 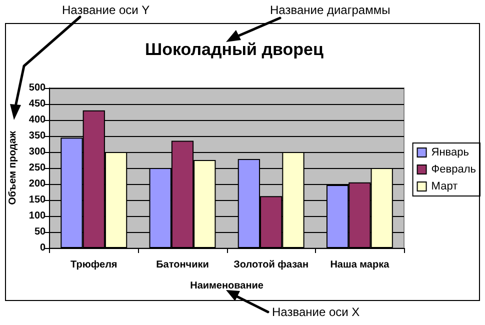 What do you see at coordinates (37, 216) in the screenshot?
I see `y-tick-label: 100` at bounding box center [37, 216].